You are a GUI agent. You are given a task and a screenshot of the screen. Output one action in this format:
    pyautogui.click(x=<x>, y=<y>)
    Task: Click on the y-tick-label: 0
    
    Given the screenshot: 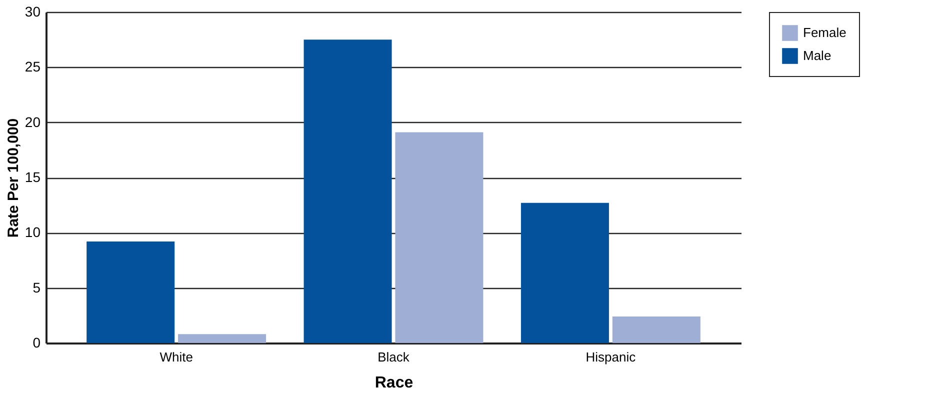 What is the action you would take?
    pyautogui.click(x=36, y=342)
    